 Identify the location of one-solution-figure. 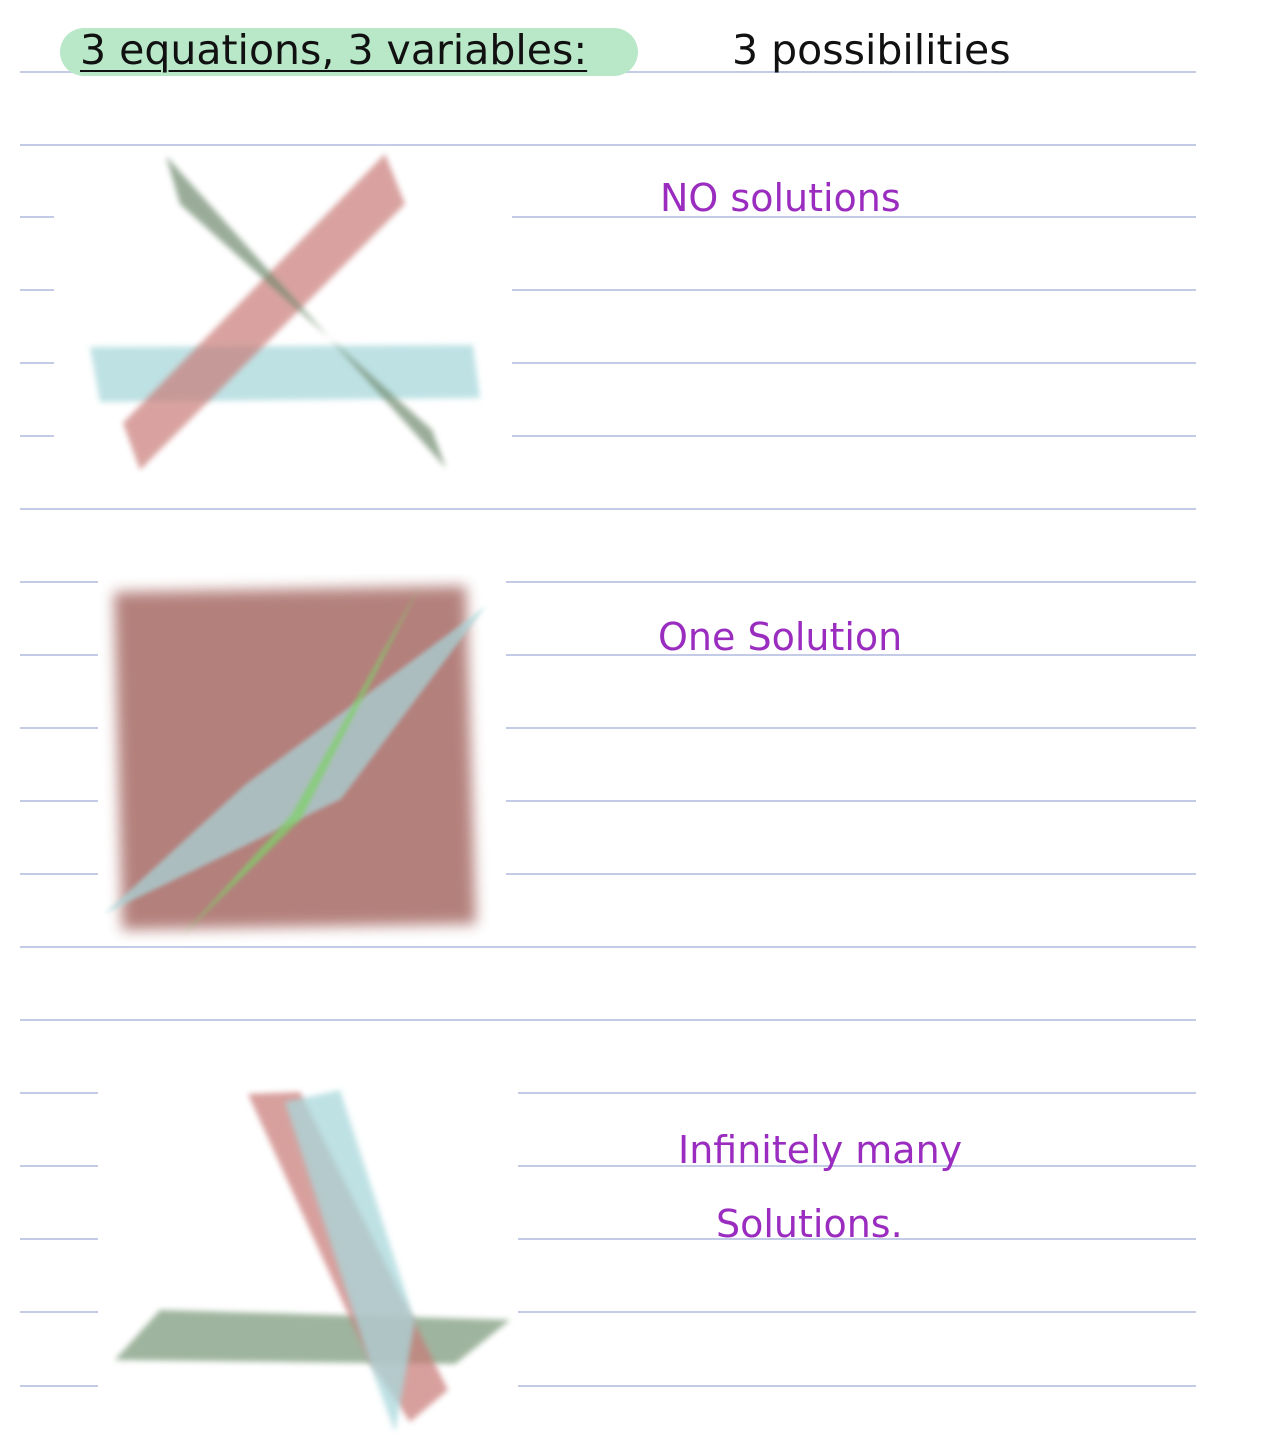
(295, 759).